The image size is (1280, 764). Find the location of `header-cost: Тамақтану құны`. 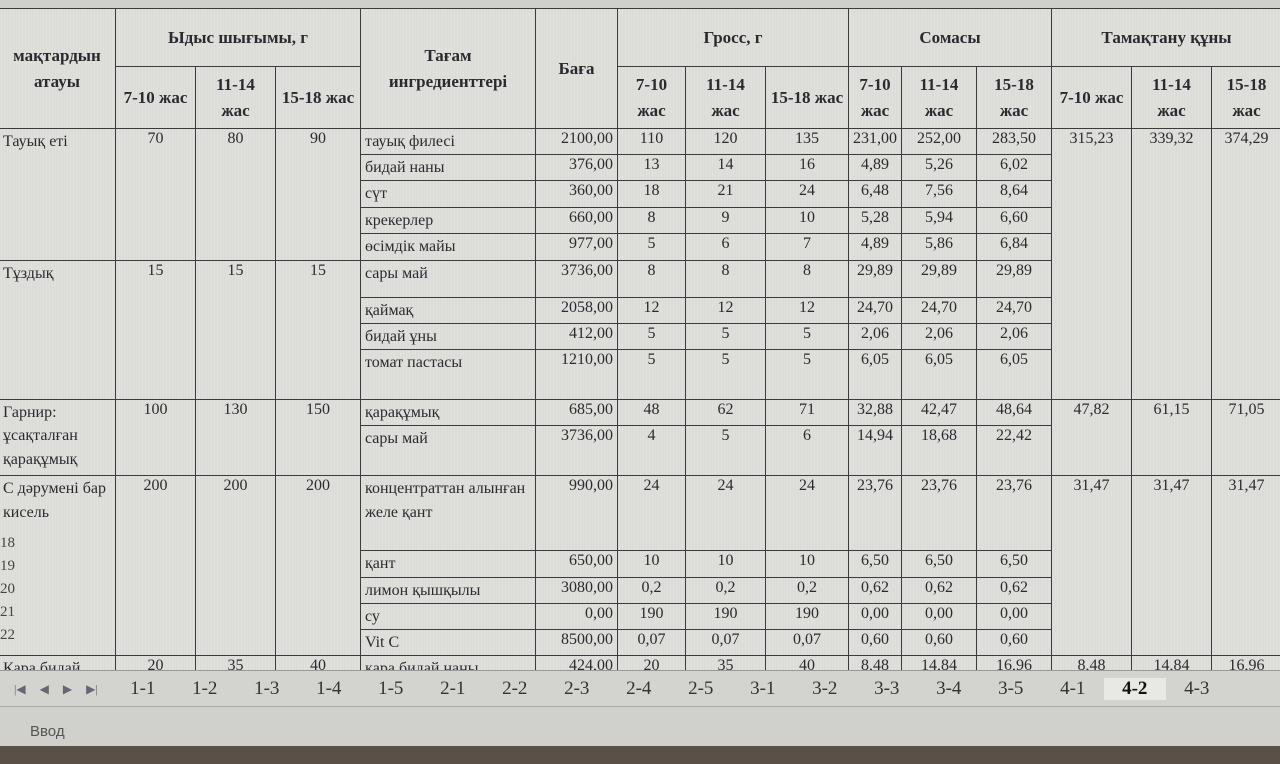

header-cost: Тамақтану құны is located at coordinates (1165, 37).